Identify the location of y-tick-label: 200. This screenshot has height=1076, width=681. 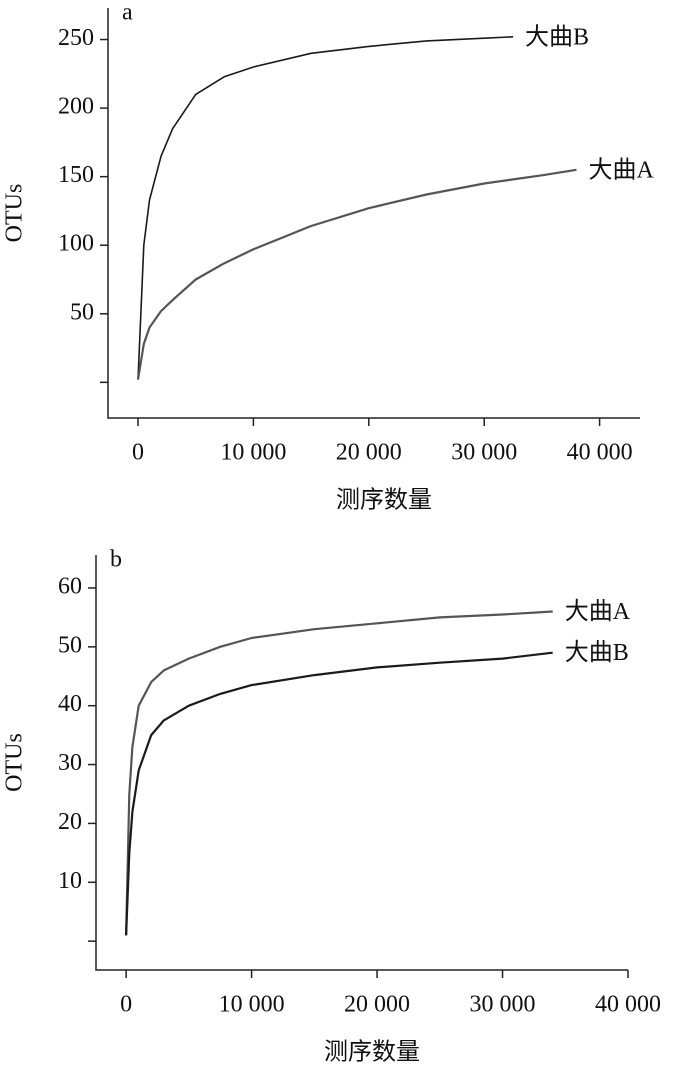
(76, 107).